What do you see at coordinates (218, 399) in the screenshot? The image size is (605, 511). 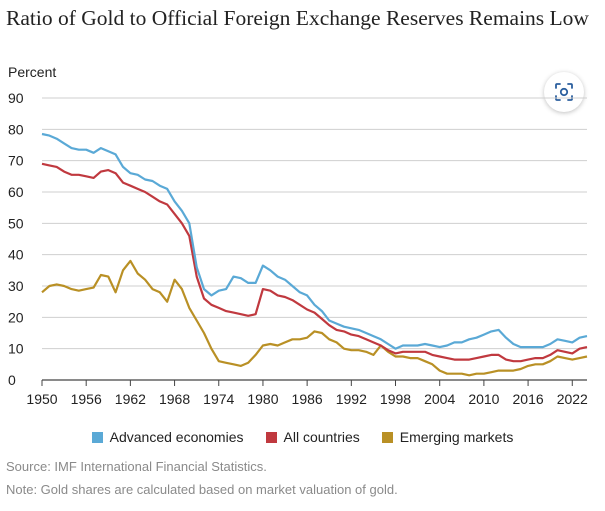 I see `x-tick-label: 1974` at bounding box center [218, 399].